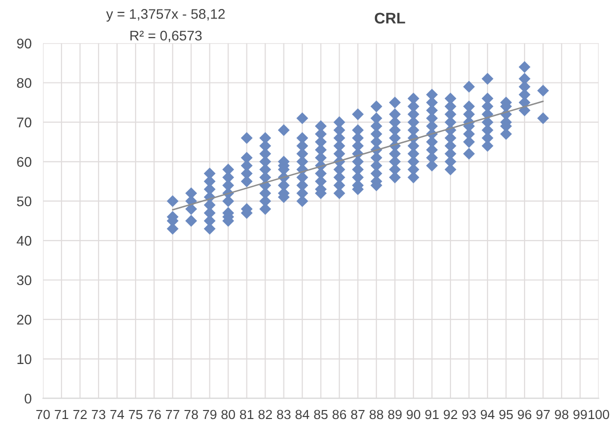  I want to click on y-tick-label: 0, so click(28, 399).